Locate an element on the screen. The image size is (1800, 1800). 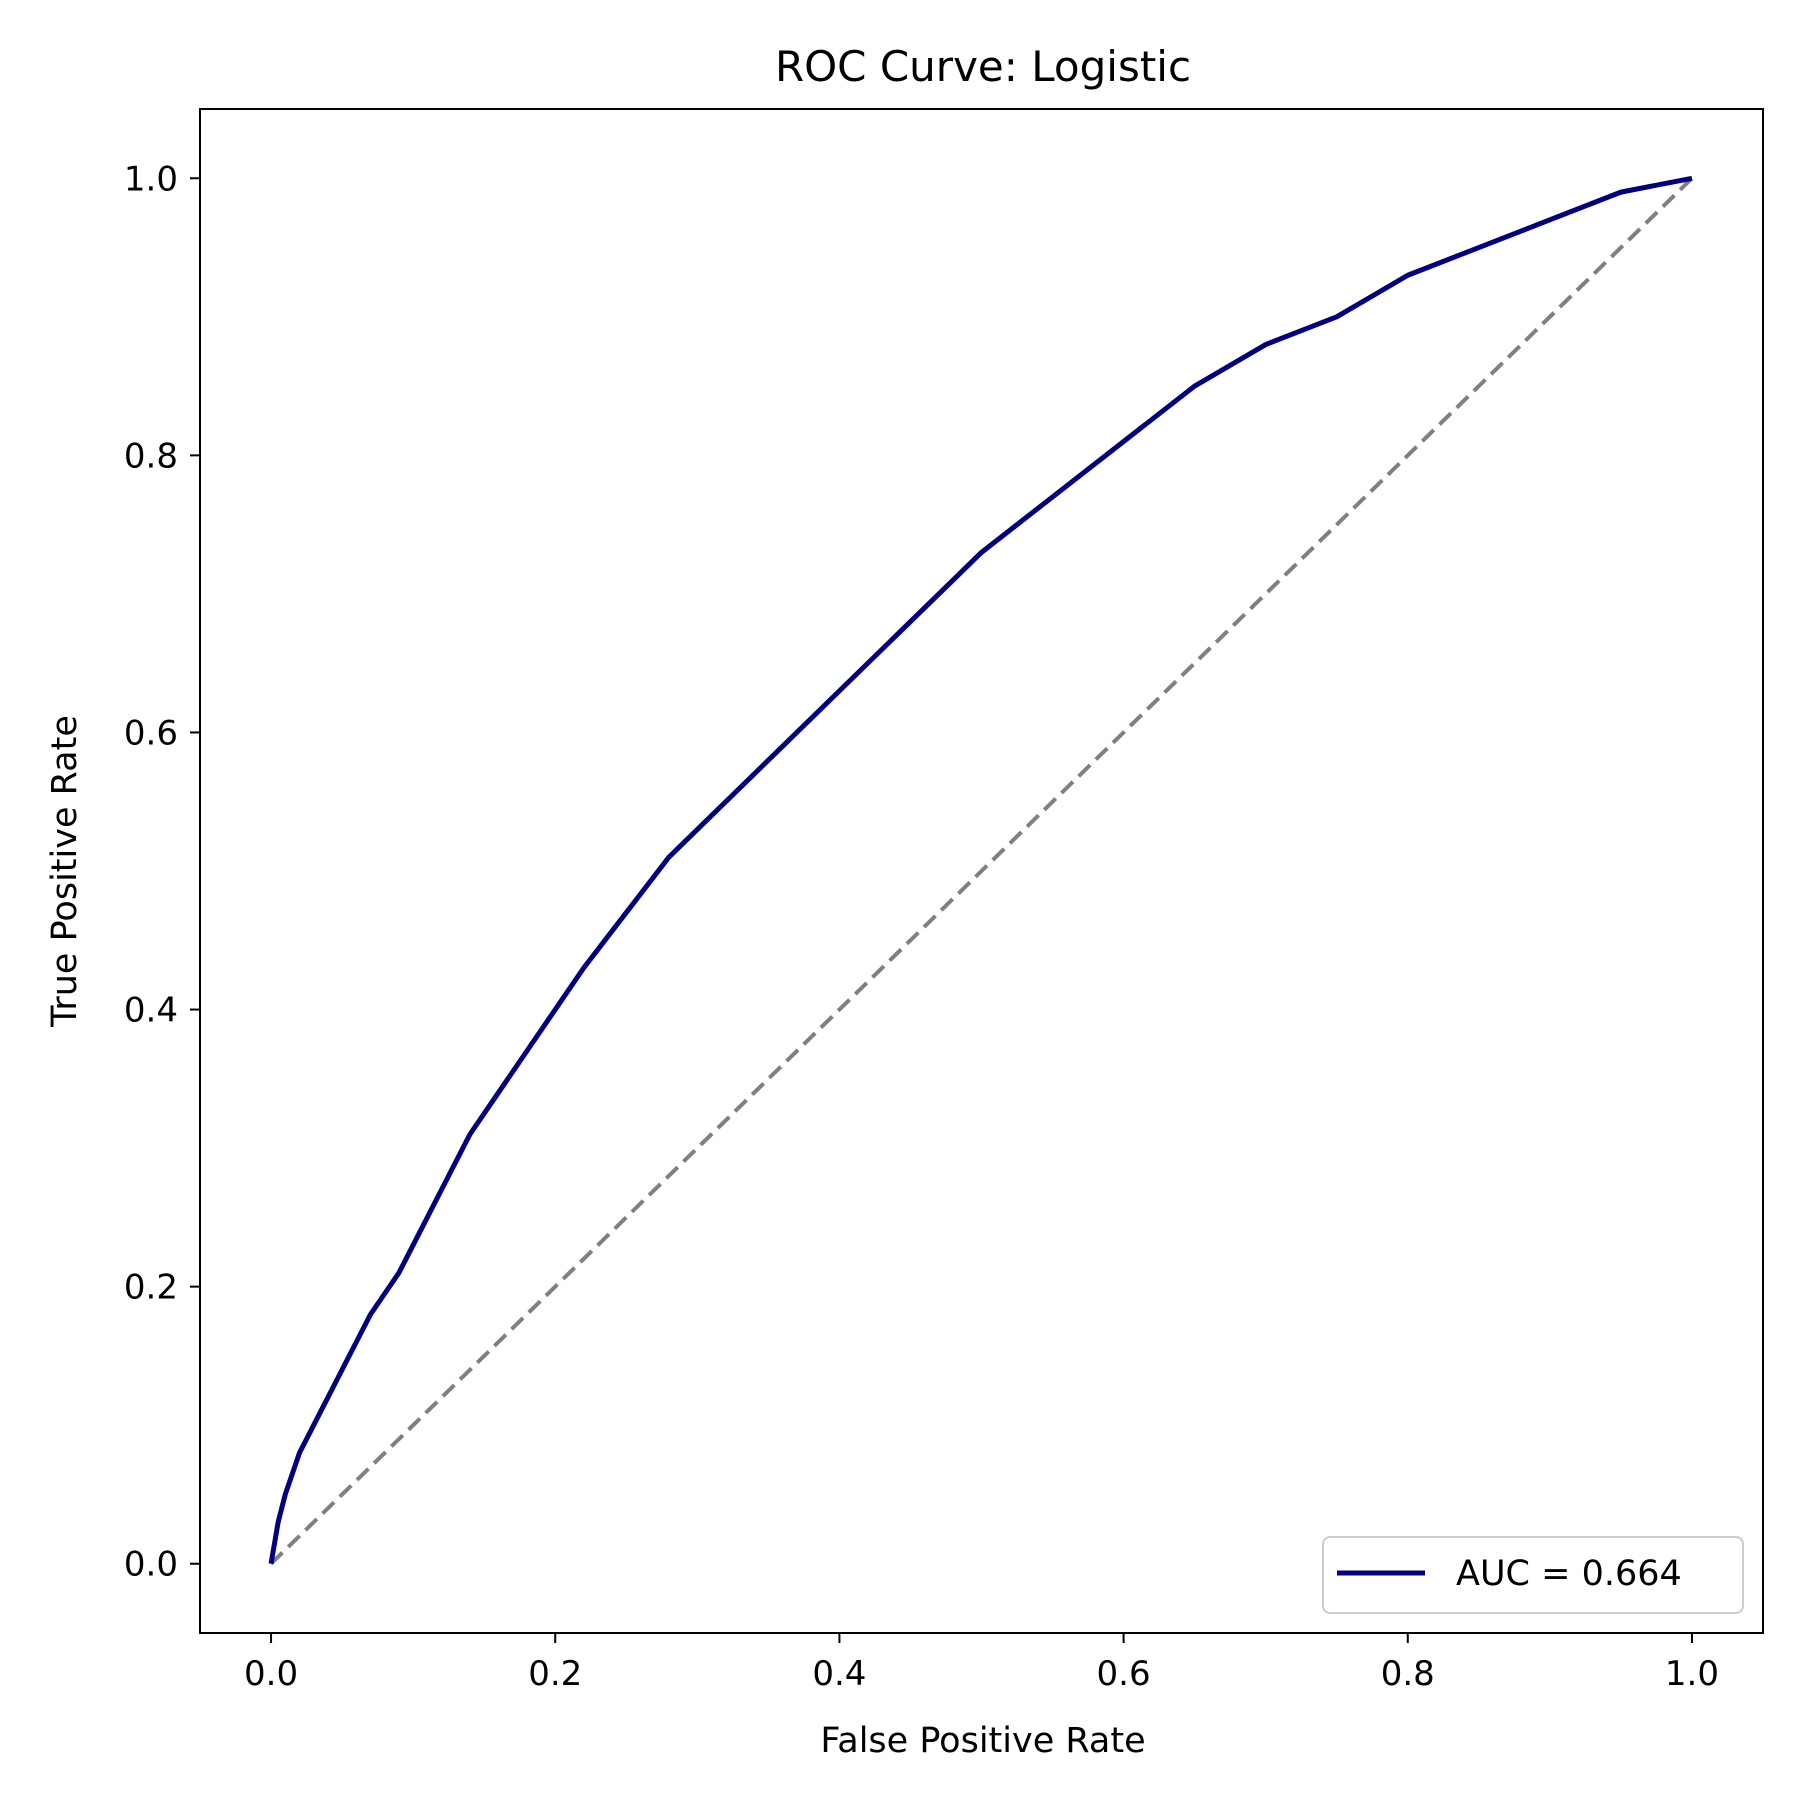
legend-entry: AUC = 0.664 is located at coordinates (1569, 1574).